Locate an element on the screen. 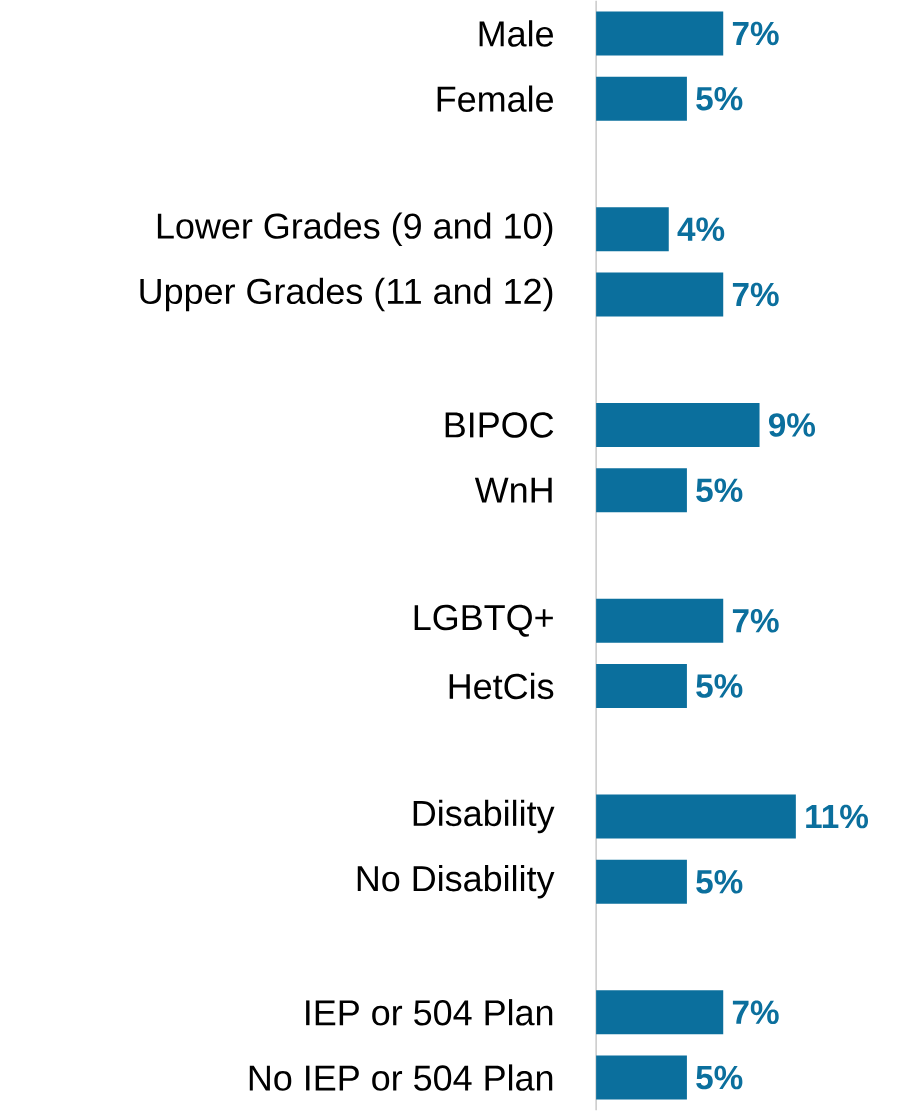 This screenshot has height=1111, width=906. data-label: 11% is located at coordinates (837, 816).